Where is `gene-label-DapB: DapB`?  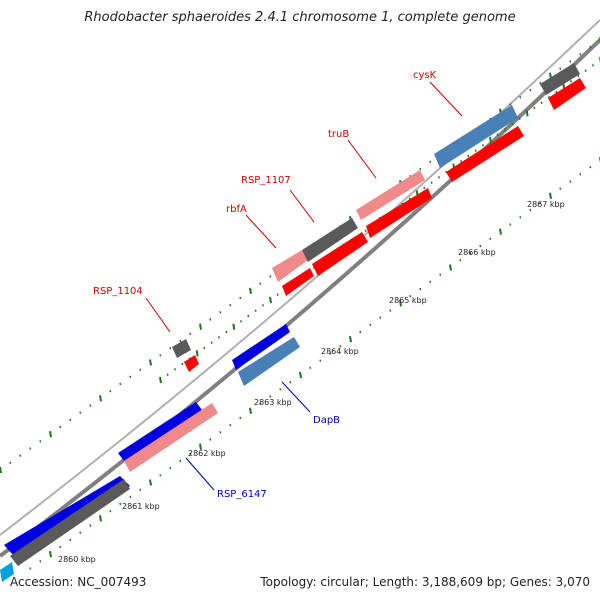
gene-label-DapB: DapB is located at coordinates (326, 420).